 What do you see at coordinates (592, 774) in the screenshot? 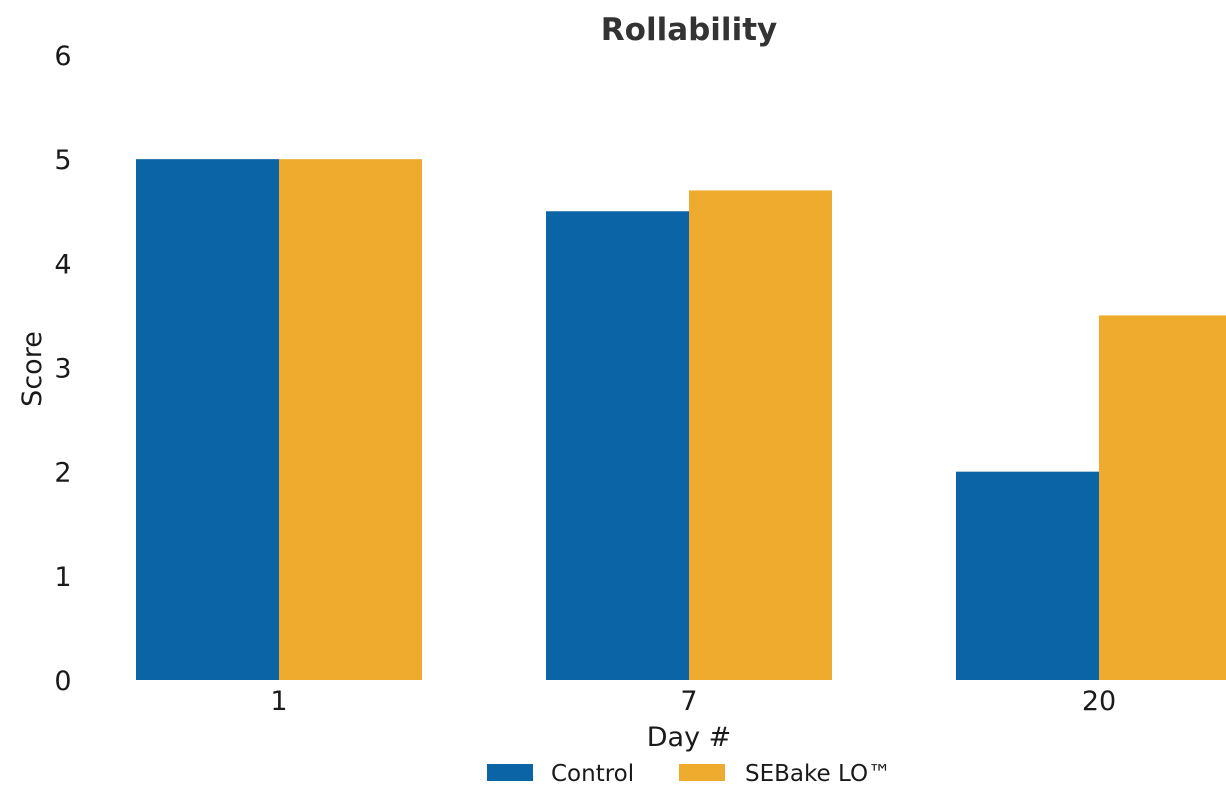
I see `legend-label-control: Control` at bounding box center [592, 774].